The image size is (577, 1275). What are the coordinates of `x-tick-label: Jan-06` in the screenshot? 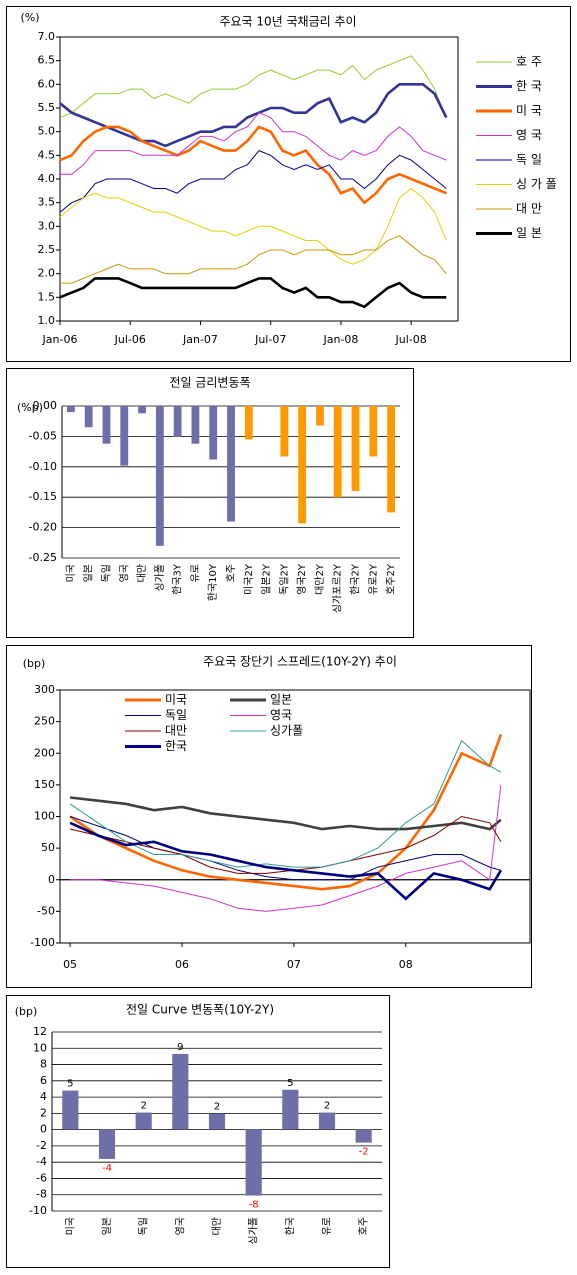 It's located at (60, 339).